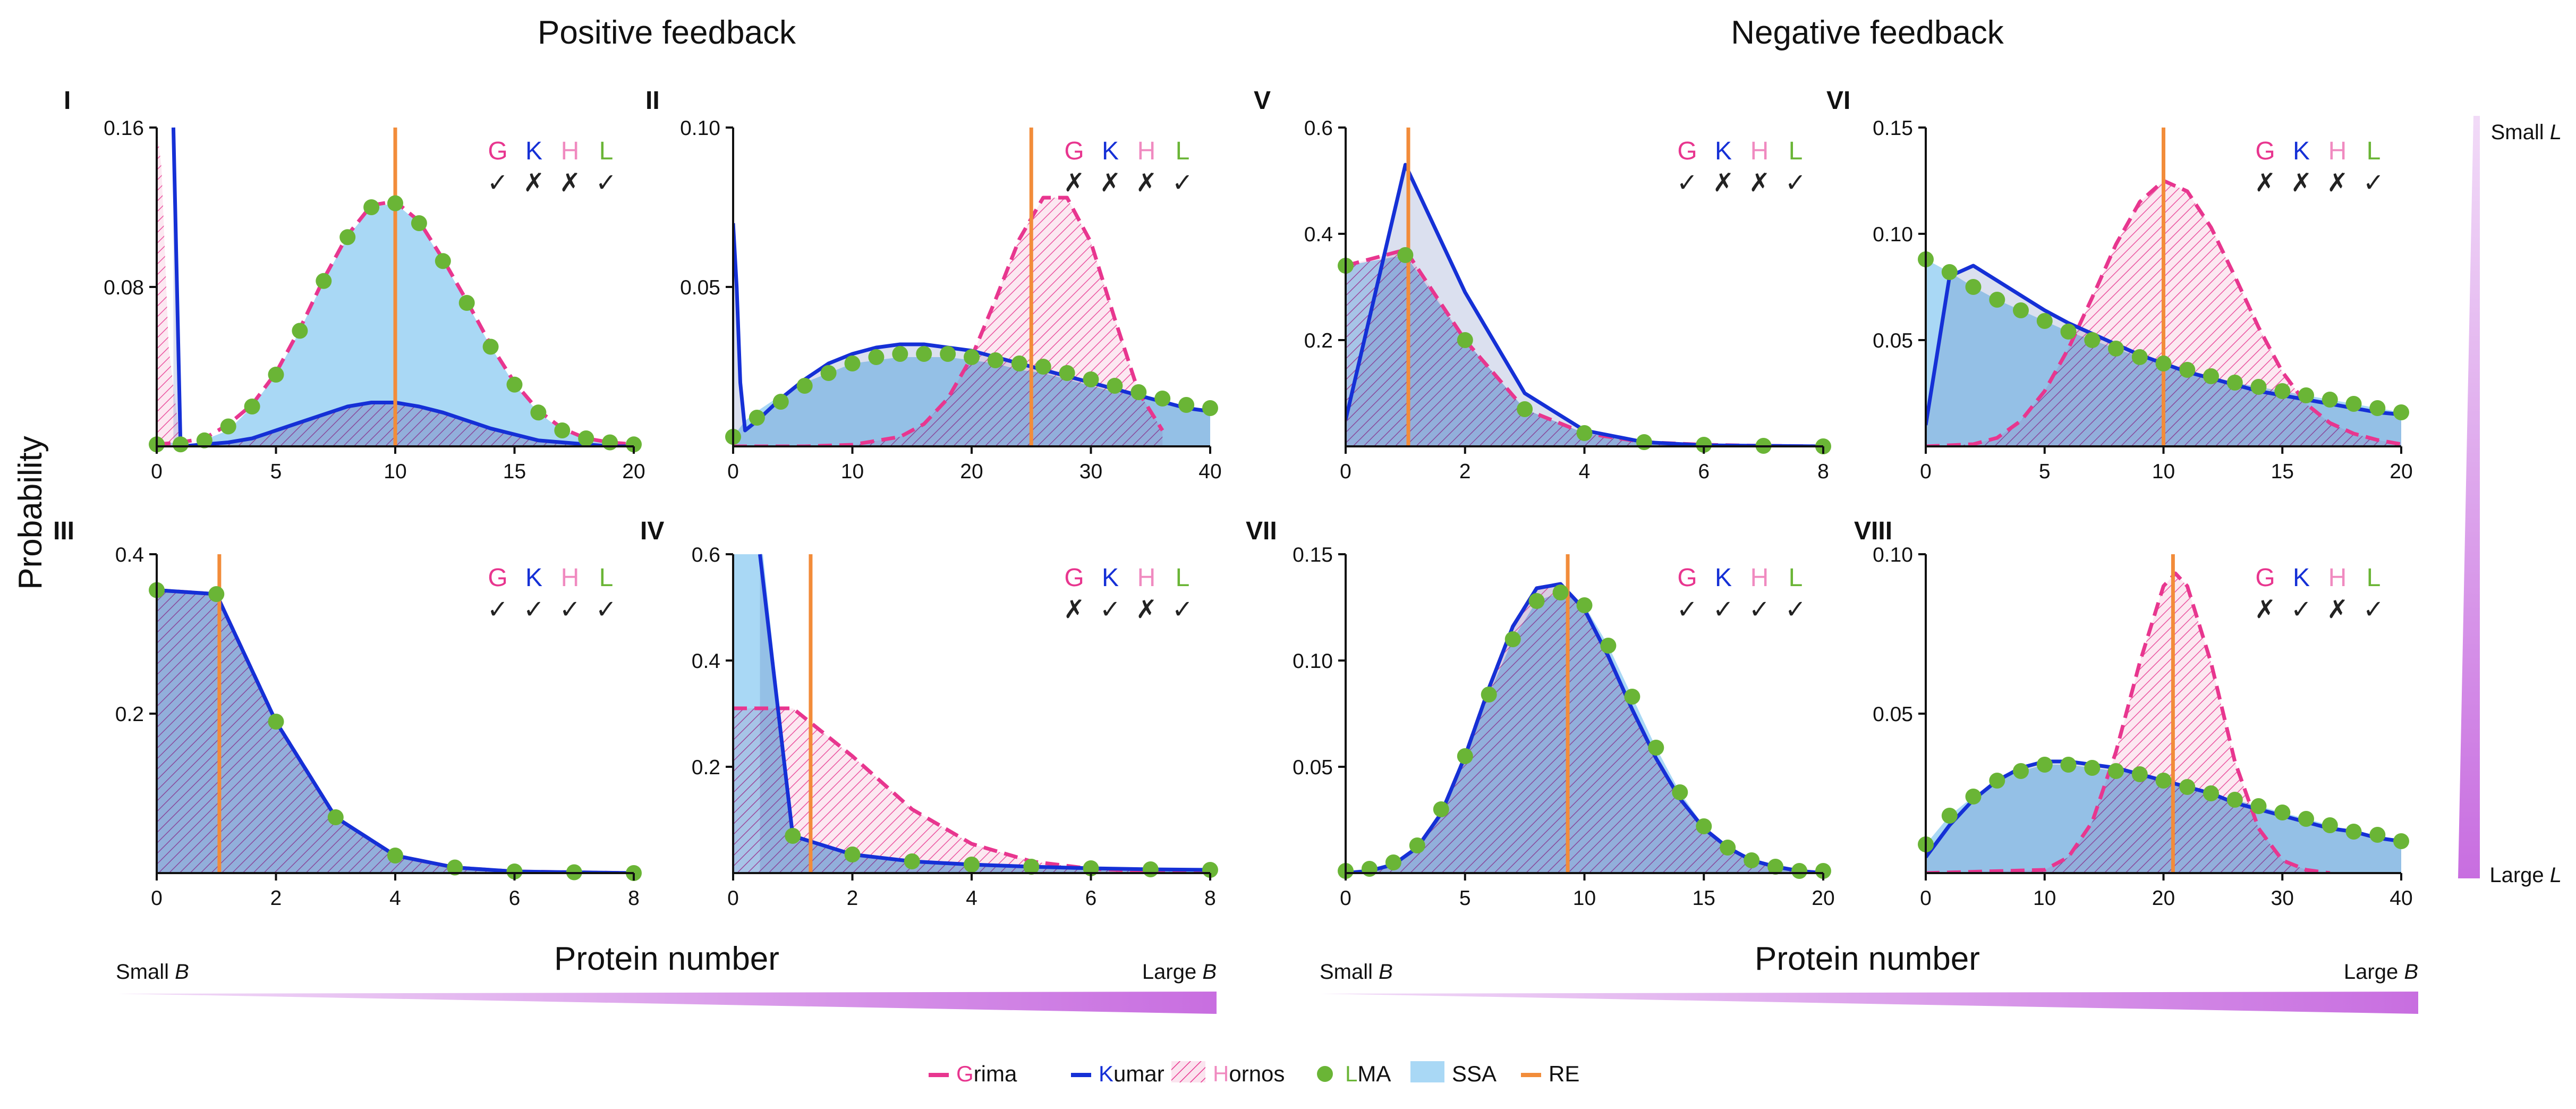 The image size is (2576, 1109). What do you see at coordinates (157, 471) in the screenshot?
I see `panel-i-x-tick-label: 0` at bounding box center [157, 471].